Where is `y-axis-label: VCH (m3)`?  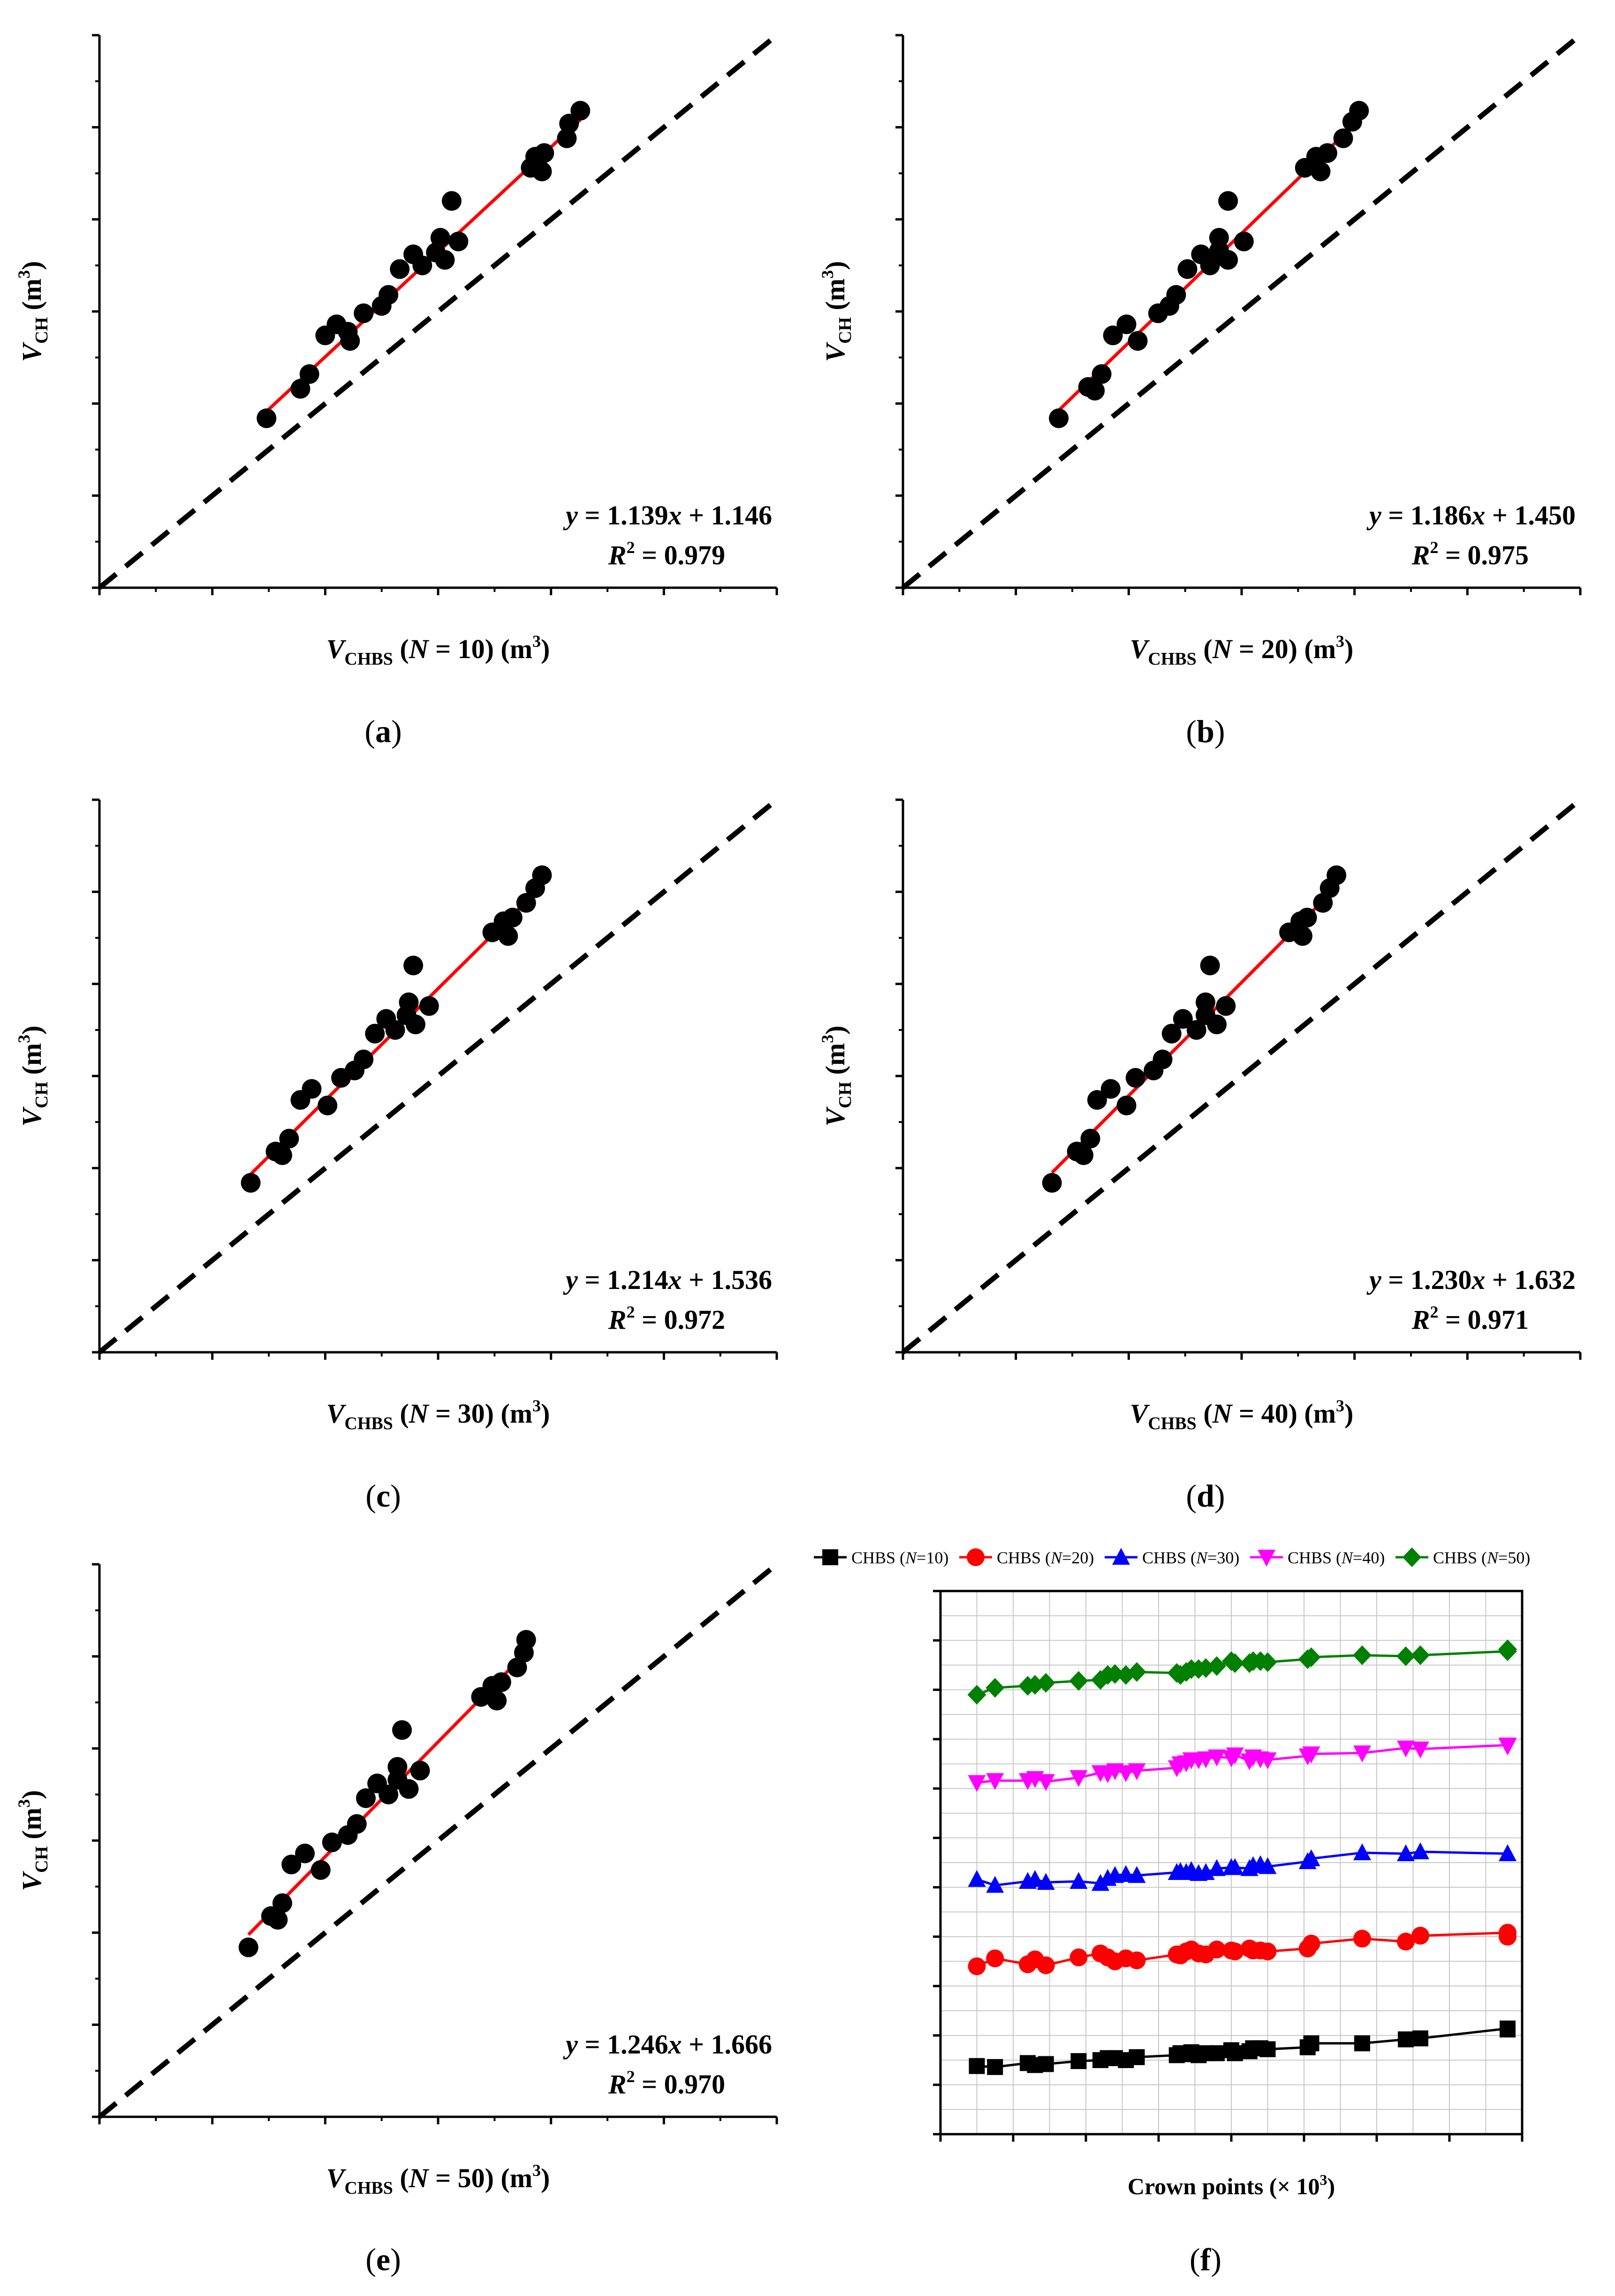
y-axis-label: VCH (m3) is located at coordinates (33, 1840).